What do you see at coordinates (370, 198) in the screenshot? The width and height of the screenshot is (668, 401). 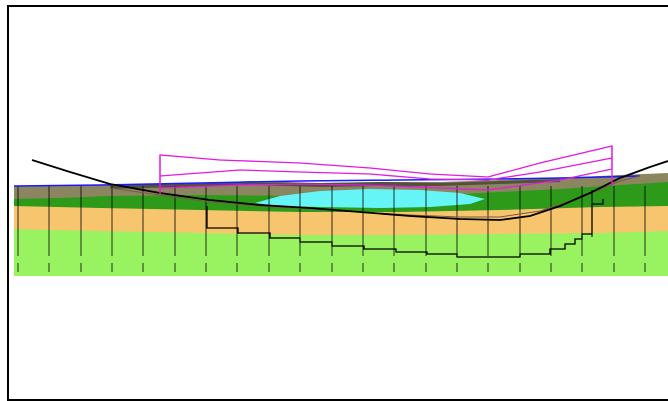 I see `stratum-water-lens` at bounding box center [370, 198].